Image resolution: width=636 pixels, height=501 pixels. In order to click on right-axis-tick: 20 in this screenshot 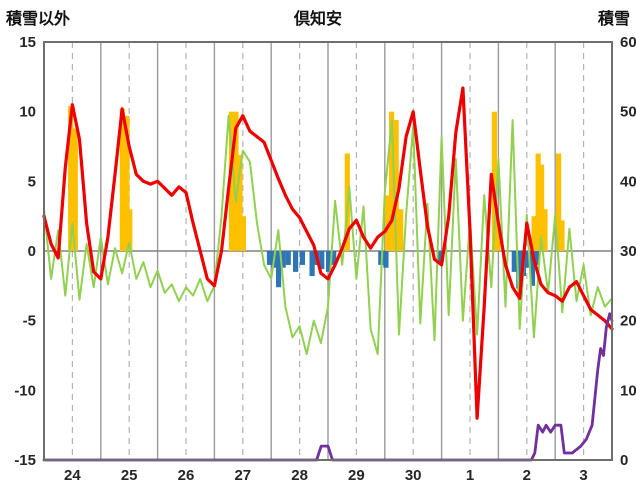, I will do `click(628, 321)`.